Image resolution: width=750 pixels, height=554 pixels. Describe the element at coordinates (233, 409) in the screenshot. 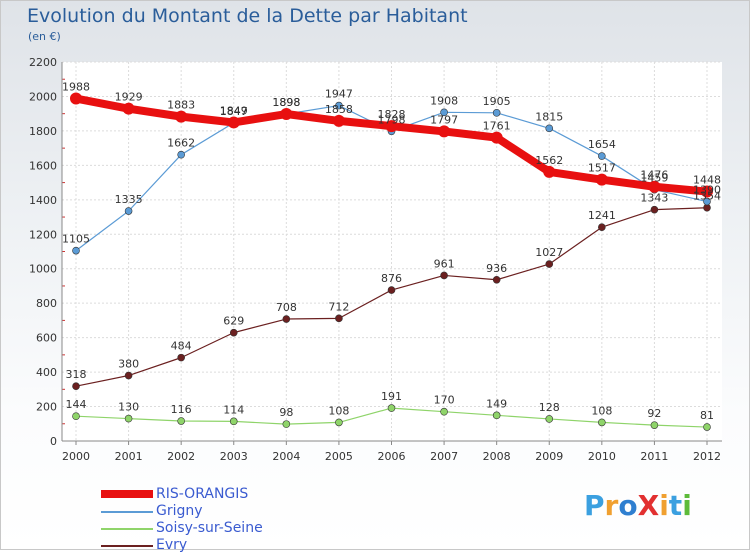

I see `data-label: 114` at that location.